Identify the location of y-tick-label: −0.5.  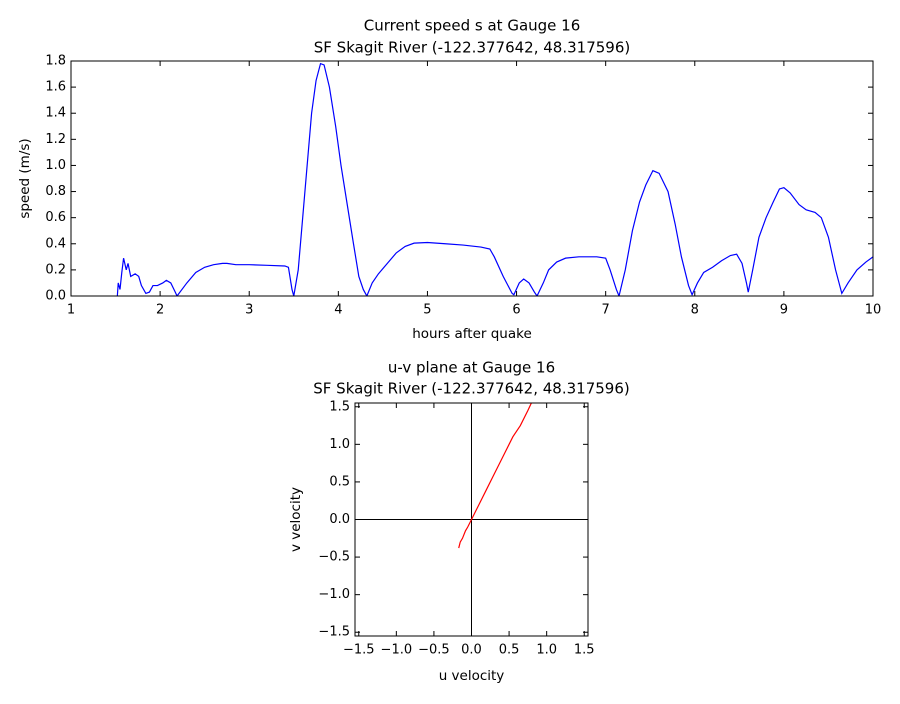
(334, 557).